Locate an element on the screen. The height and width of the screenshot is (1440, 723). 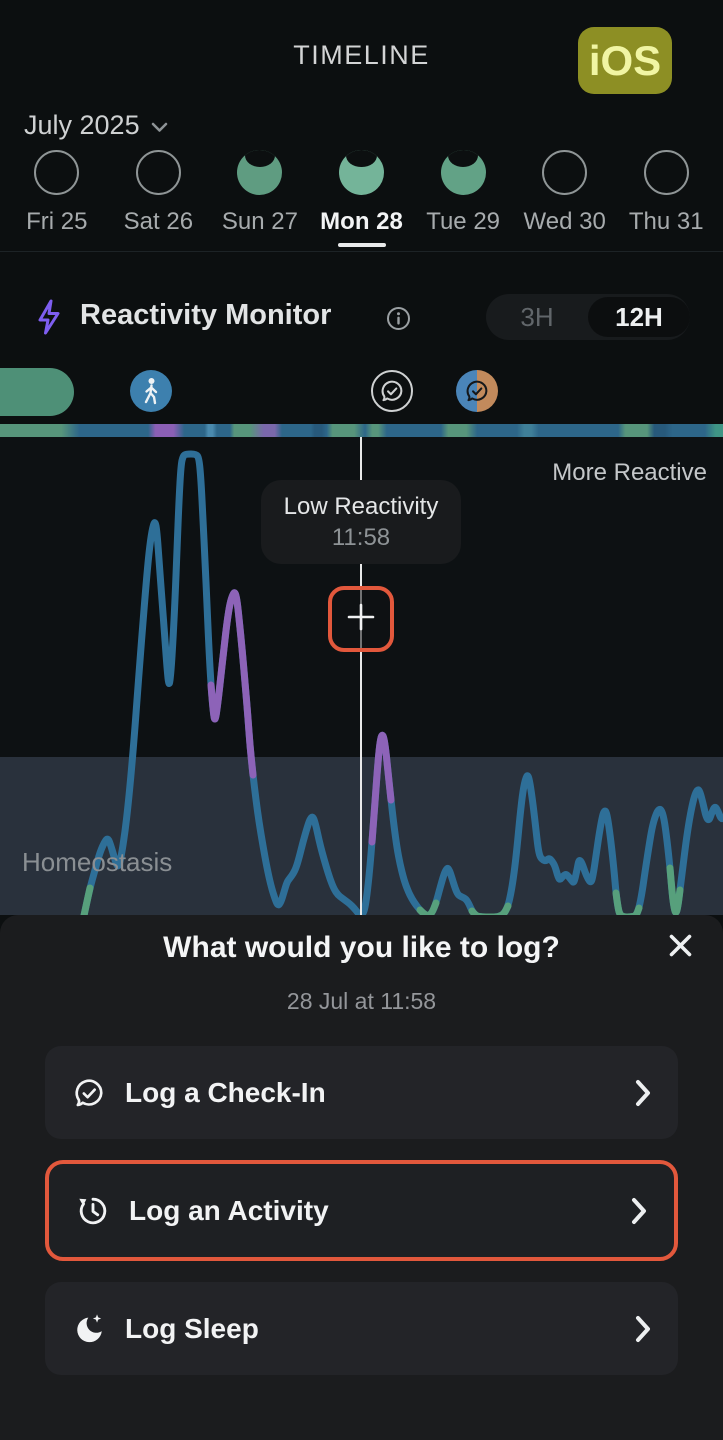
cursor-tooltip: Low Reactivity 11:58 is located at coordinates (361, 522).